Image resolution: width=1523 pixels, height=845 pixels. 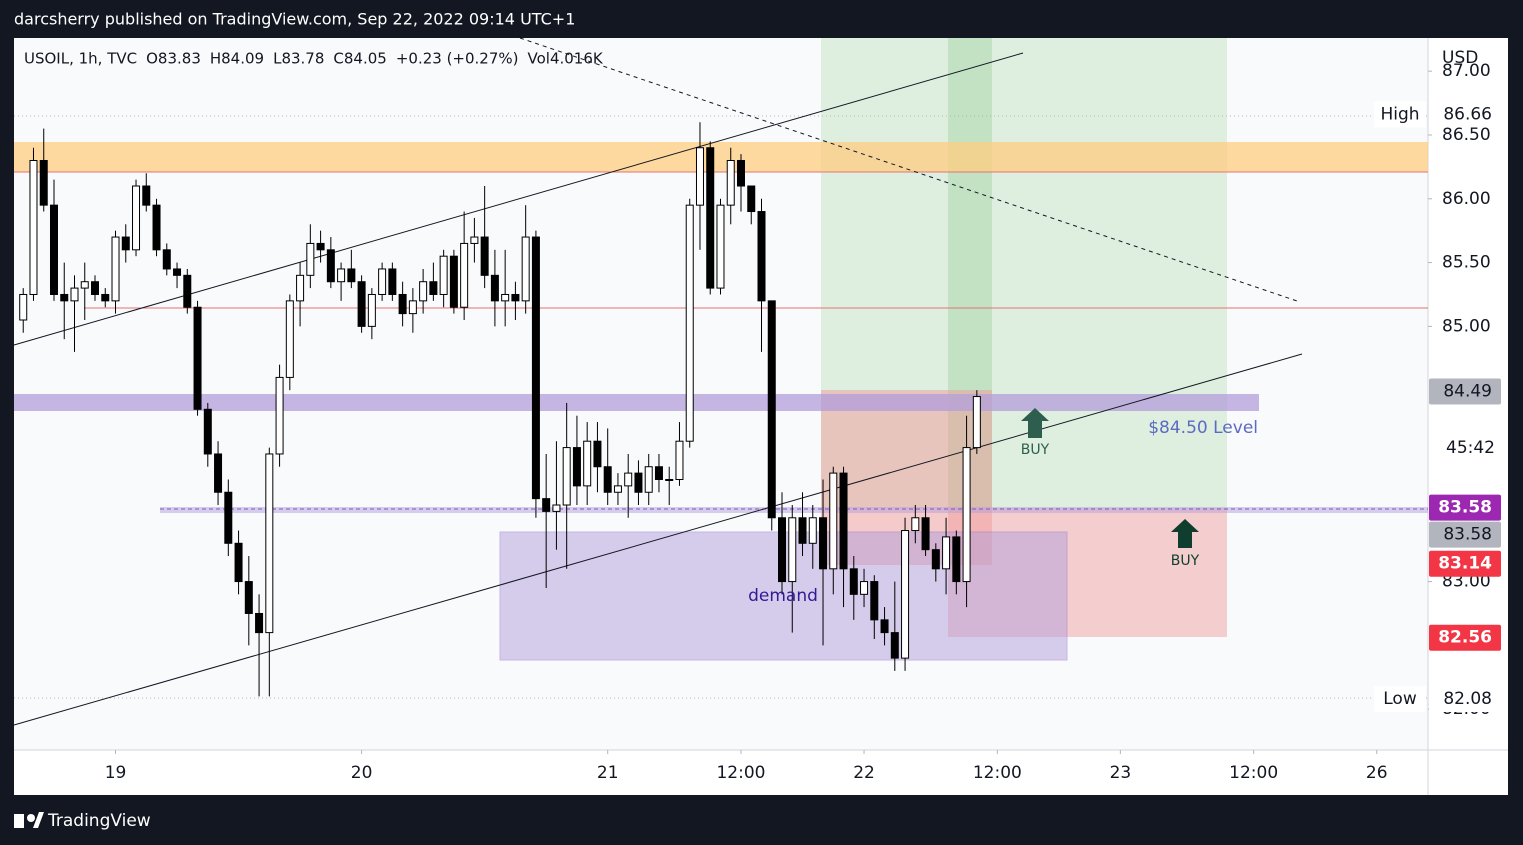 I want to click on footer: TradingView, so click(x=99, y=821).